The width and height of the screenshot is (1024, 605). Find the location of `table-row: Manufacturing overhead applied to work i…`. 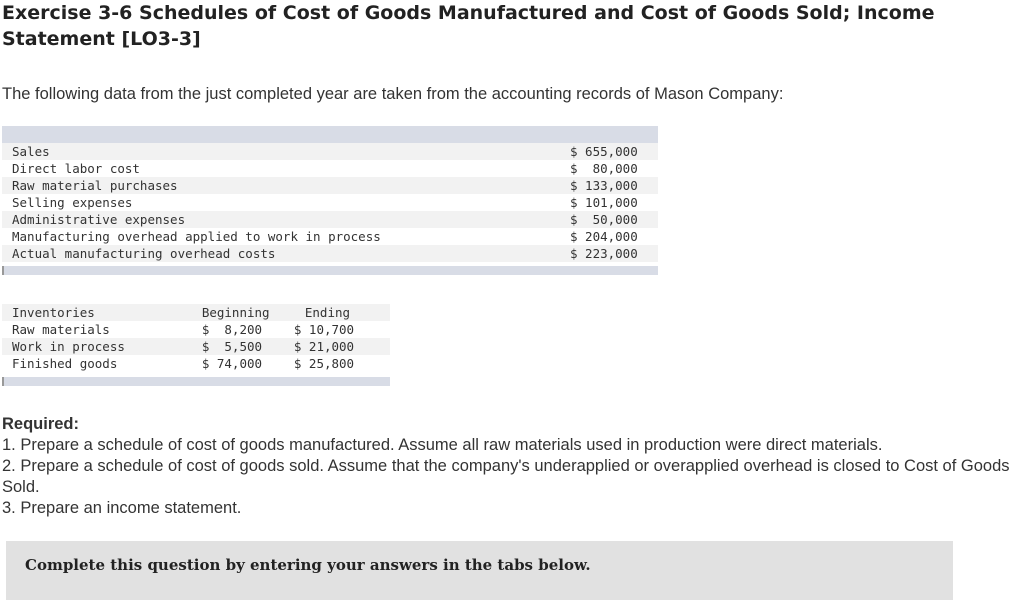

table-row: Manufacturing overhead applied to work i… is located at coordinates (330, 236).